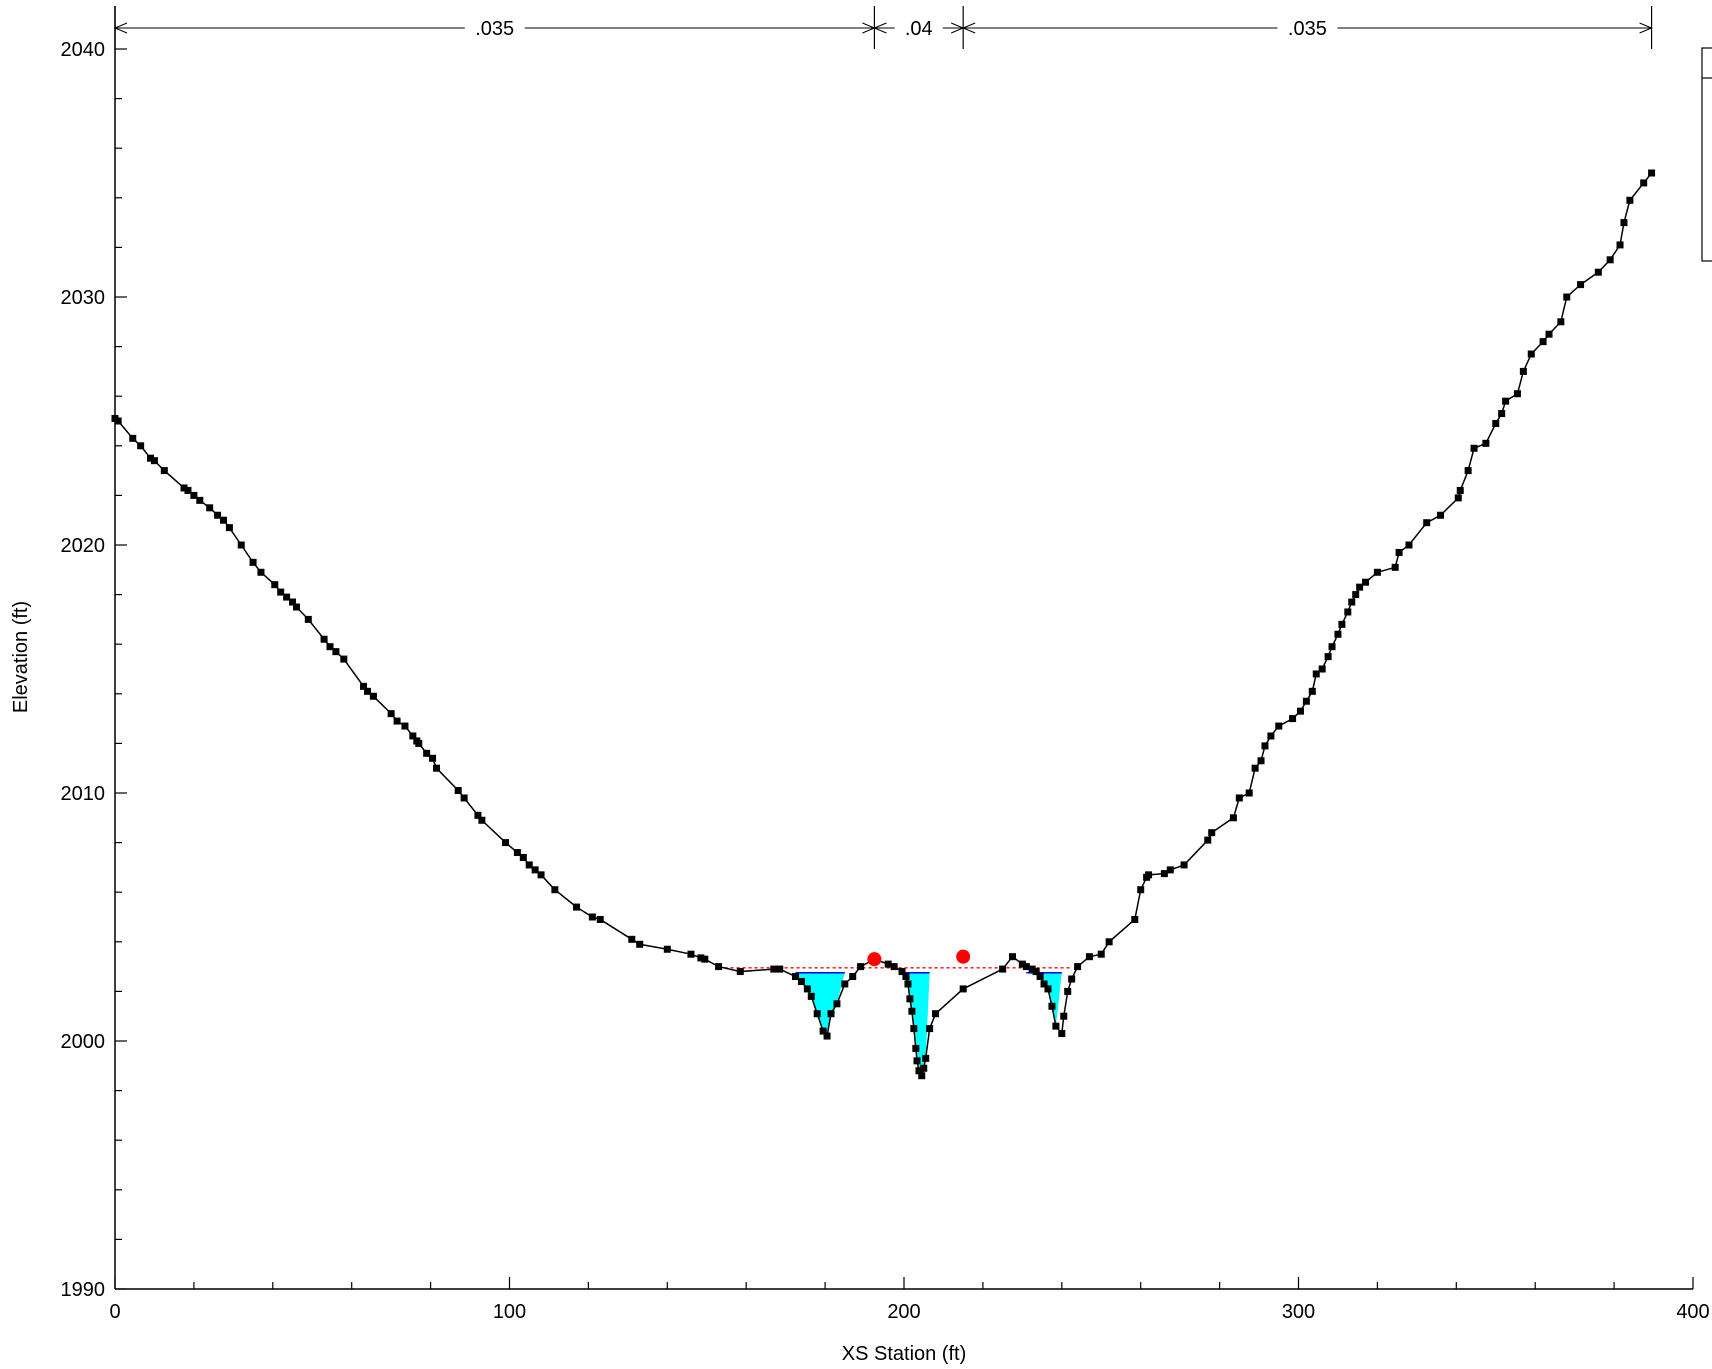 The width and height of the screenshot is (1712, 1369). Describe the element at coordinates (83, 546) in the screenshot. I see `y-tick-label: 2020` at that location.